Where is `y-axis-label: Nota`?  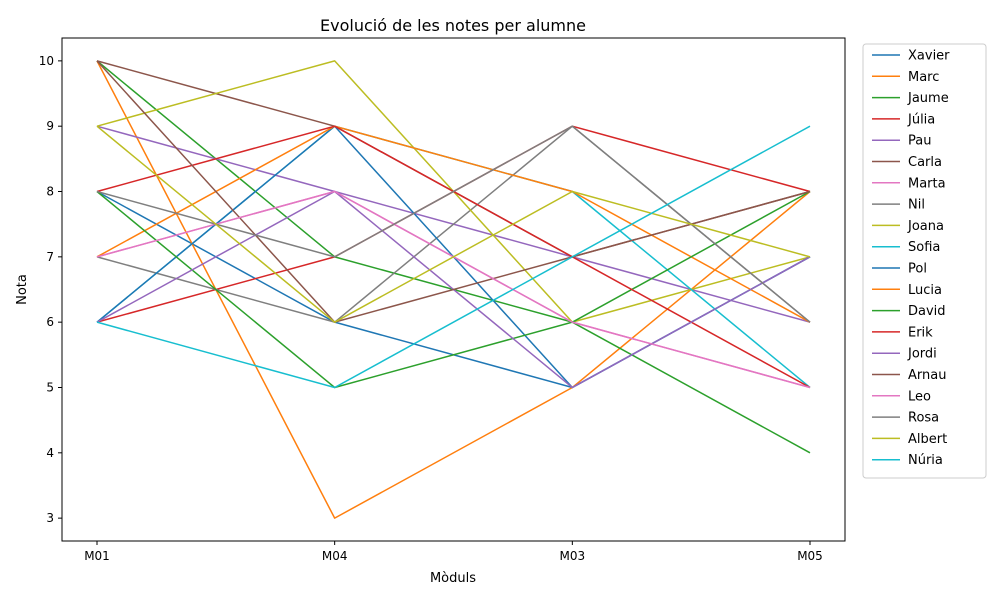
y-axis-label: Nota is located at coordinates (22, 289).